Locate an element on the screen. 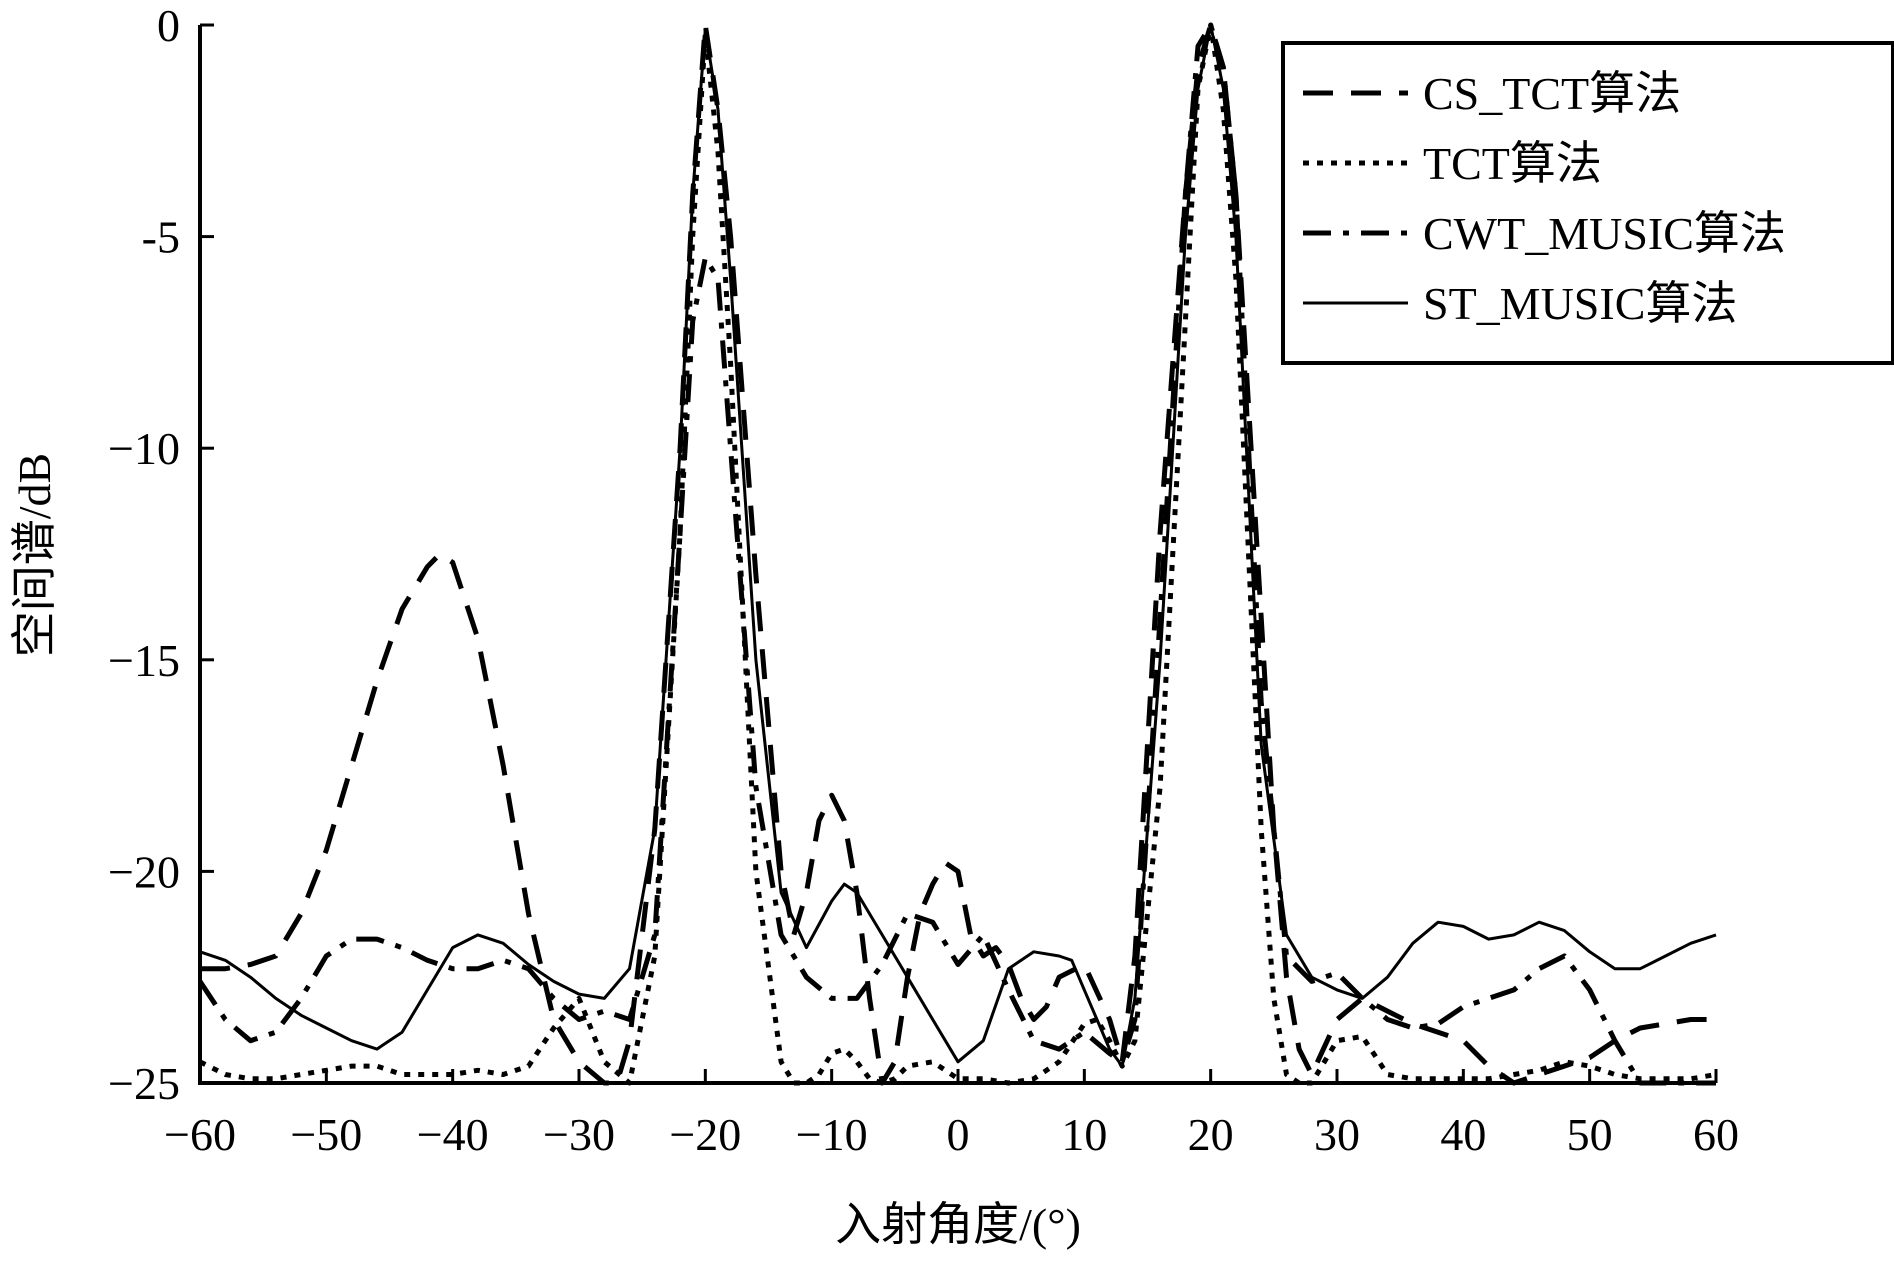 This screenshot has height=1261, width=1894. y-tick-label: −20 is located at coordinates (144, 871).